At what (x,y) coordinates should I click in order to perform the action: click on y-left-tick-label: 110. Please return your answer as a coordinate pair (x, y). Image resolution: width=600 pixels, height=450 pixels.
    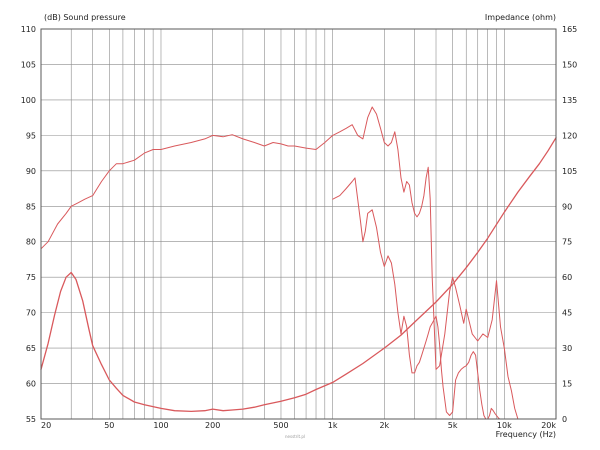
    Looking at the image, I should click on (28, 29).